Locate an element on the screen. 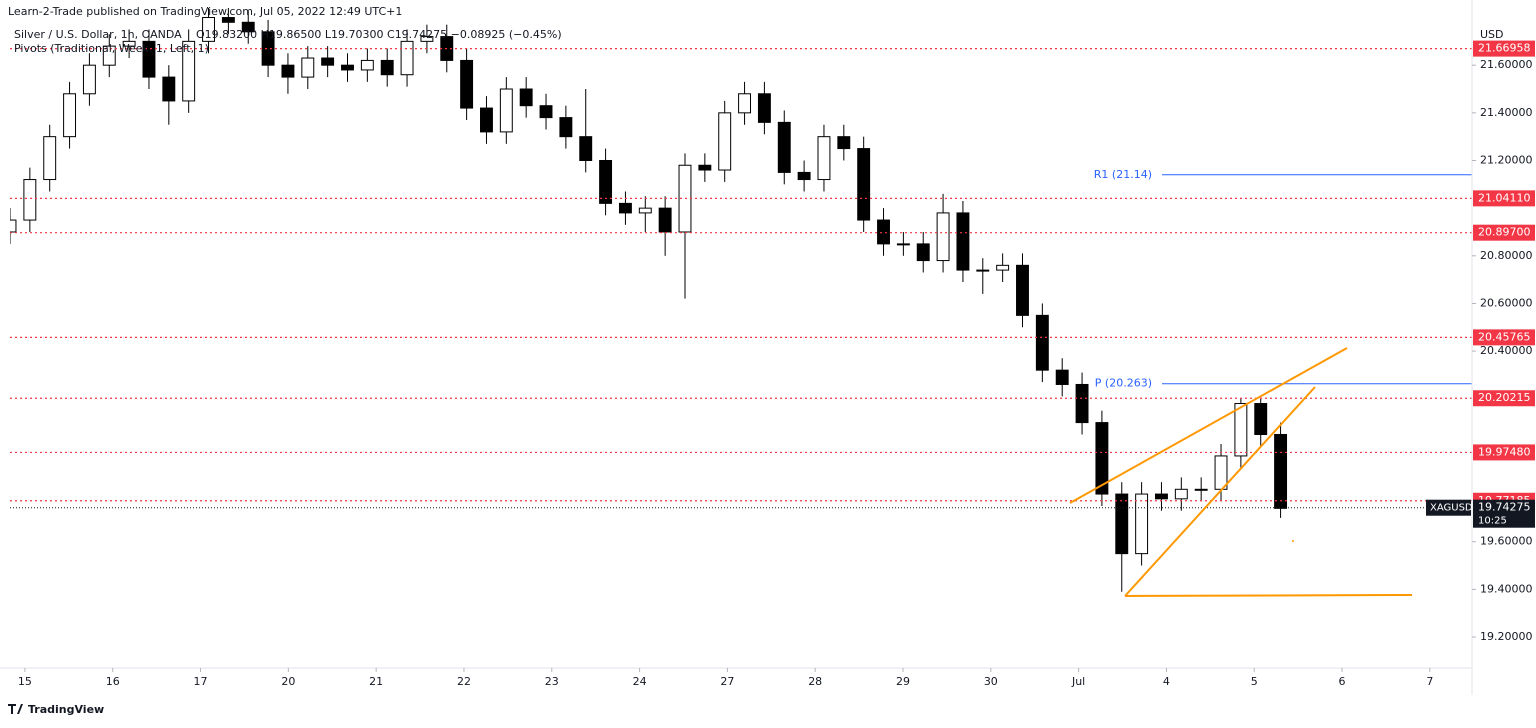 This screenshot has height=728, width=1536. x-tick-label: 23 is located at coordinates (552, 681).